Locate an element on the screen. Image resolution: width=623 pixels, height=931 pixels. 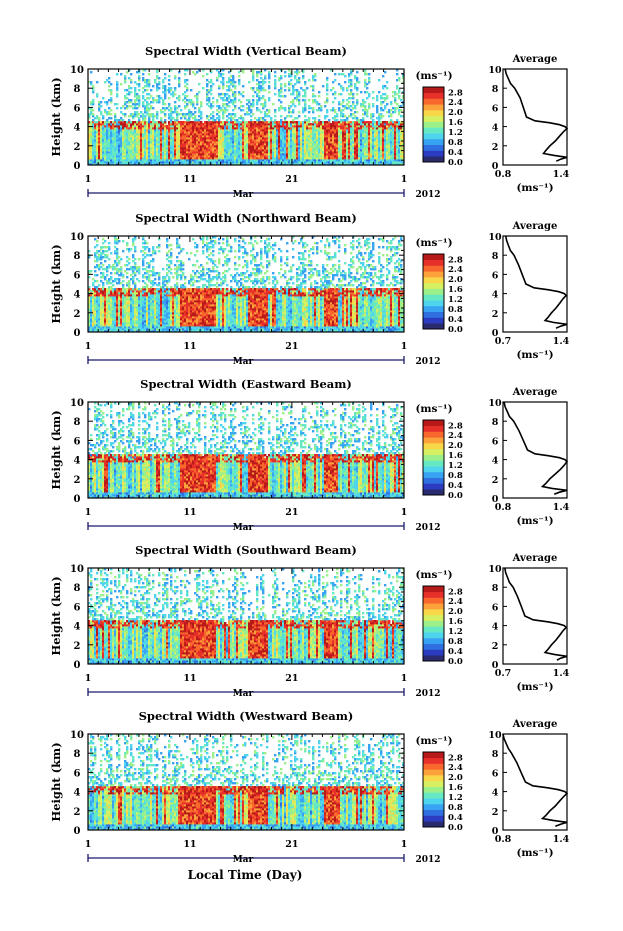
average-profile: Average 0 2 4 6 8 10 0.7 1.4(ms⁻¹) is located at coordinates (528, 623).